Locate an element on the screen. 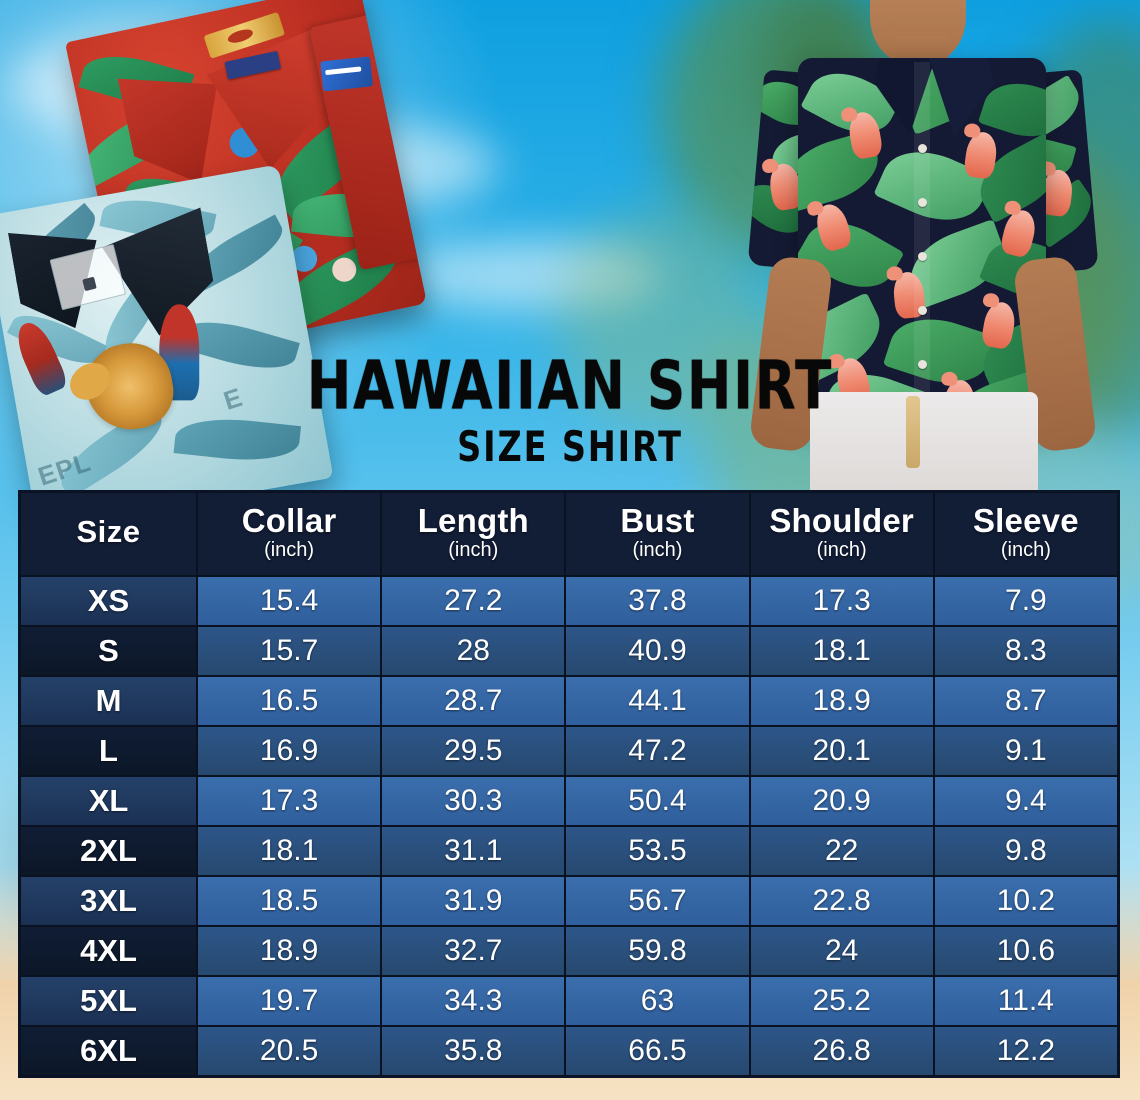  column-header-label: Sleeve is located at coordinates (1025, 520).